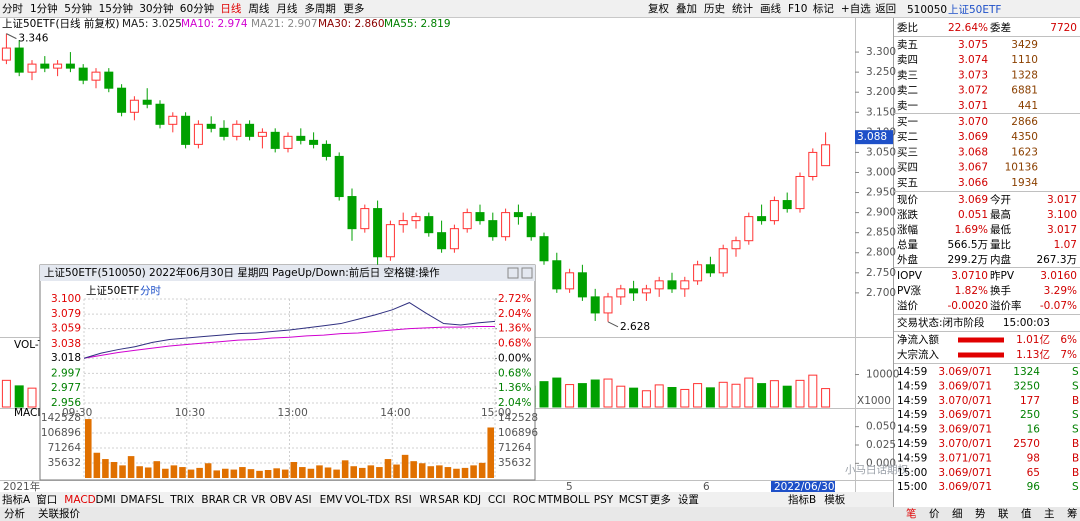  What do you see at coordinates (524, 500) in the screenshot?
I see `indicator-tab: ROC` at bounding box center [524, 500].